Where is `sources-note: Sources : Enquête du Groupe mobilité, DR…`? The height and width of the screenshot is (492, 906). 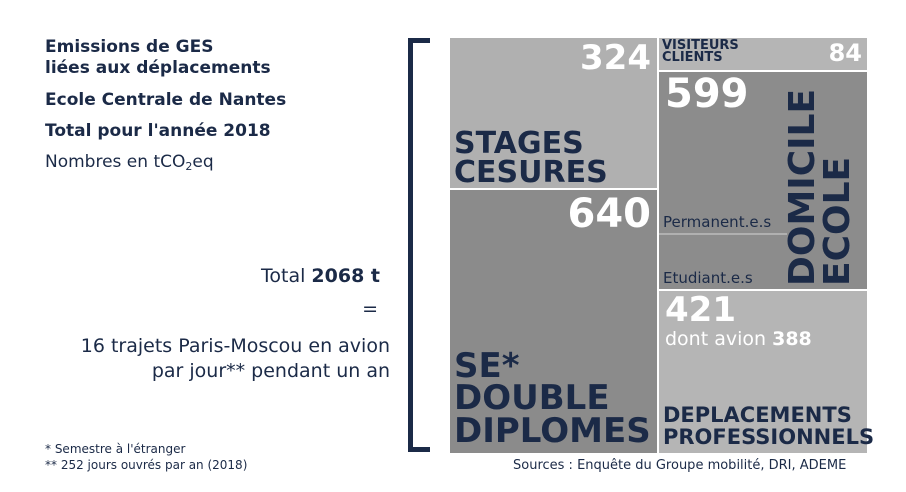 sources-note: Sources : Enquête du Groupe mobilité, DR… is located at coordinates (680, 465).